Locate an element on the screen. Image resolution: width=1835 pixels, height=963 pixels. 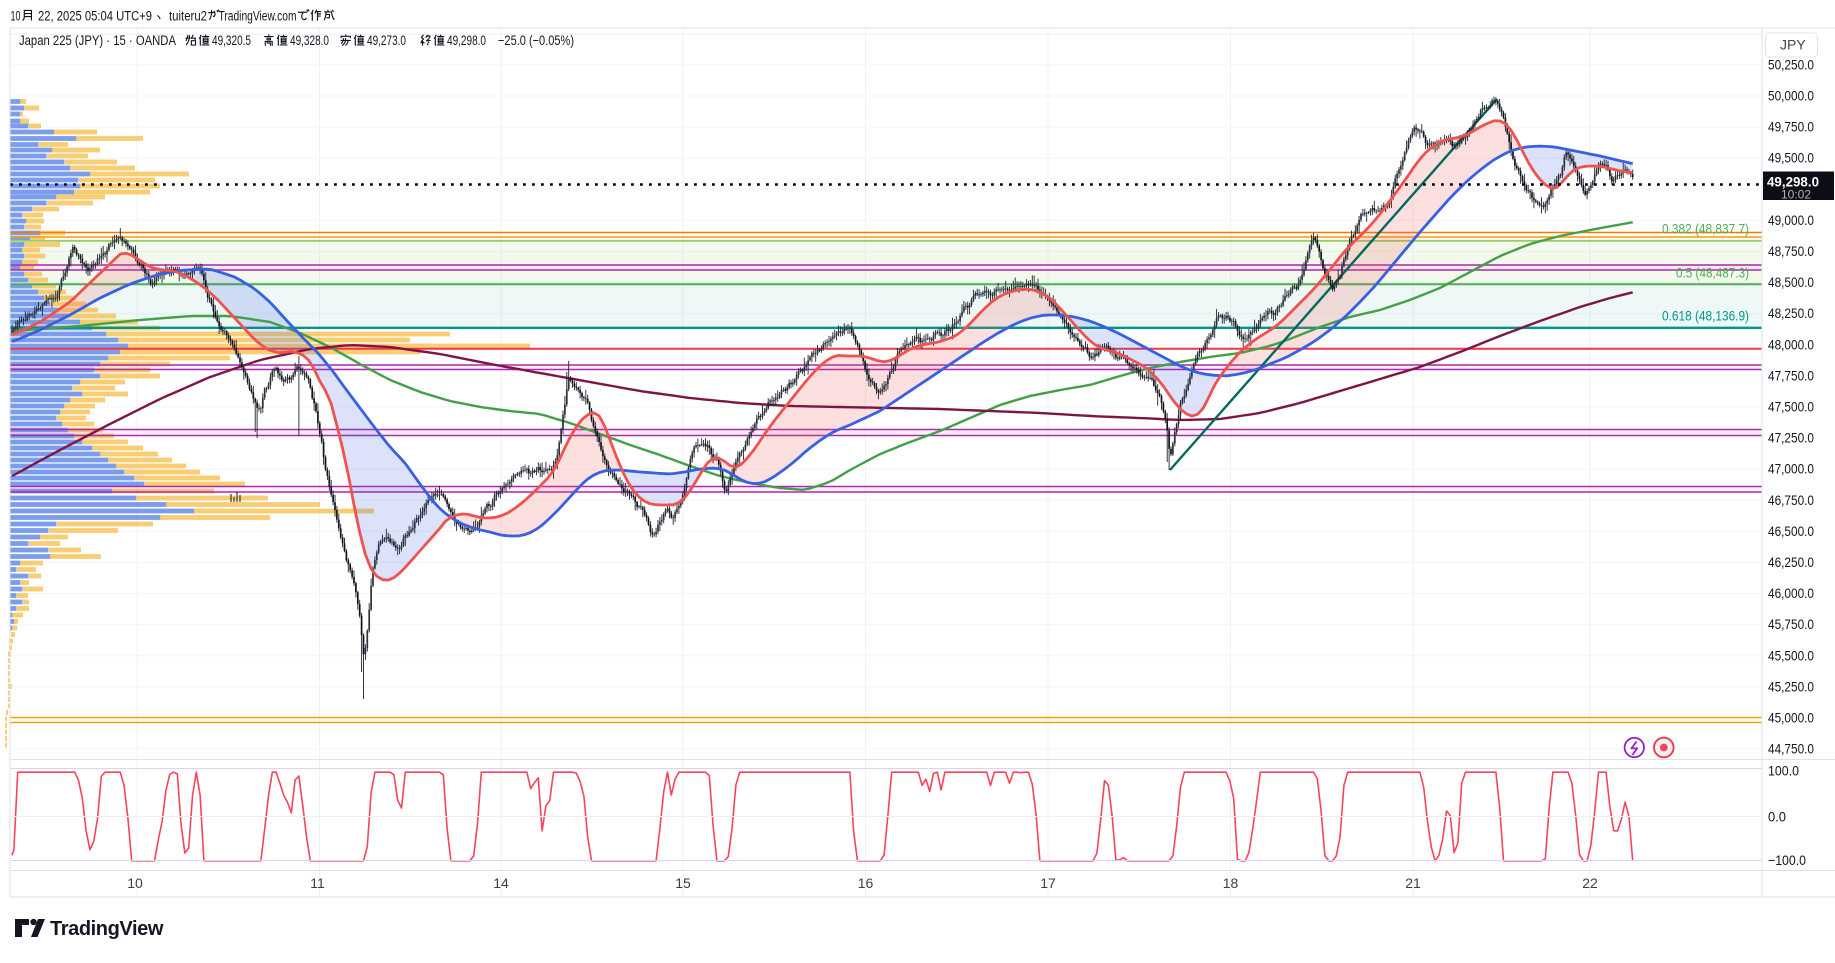
svg-text: 10:02 is located at coordinates (1796, 195).